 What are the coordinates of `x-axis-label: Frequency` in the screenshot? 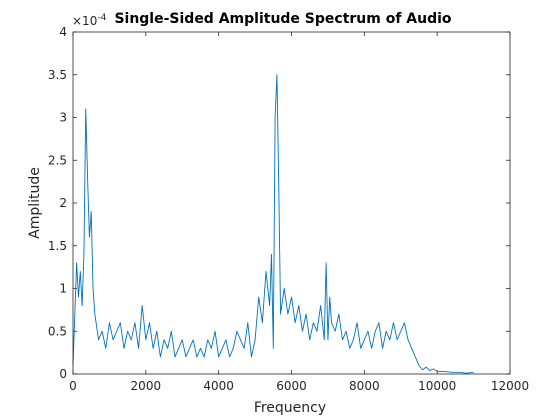 It's located at (290, 408).